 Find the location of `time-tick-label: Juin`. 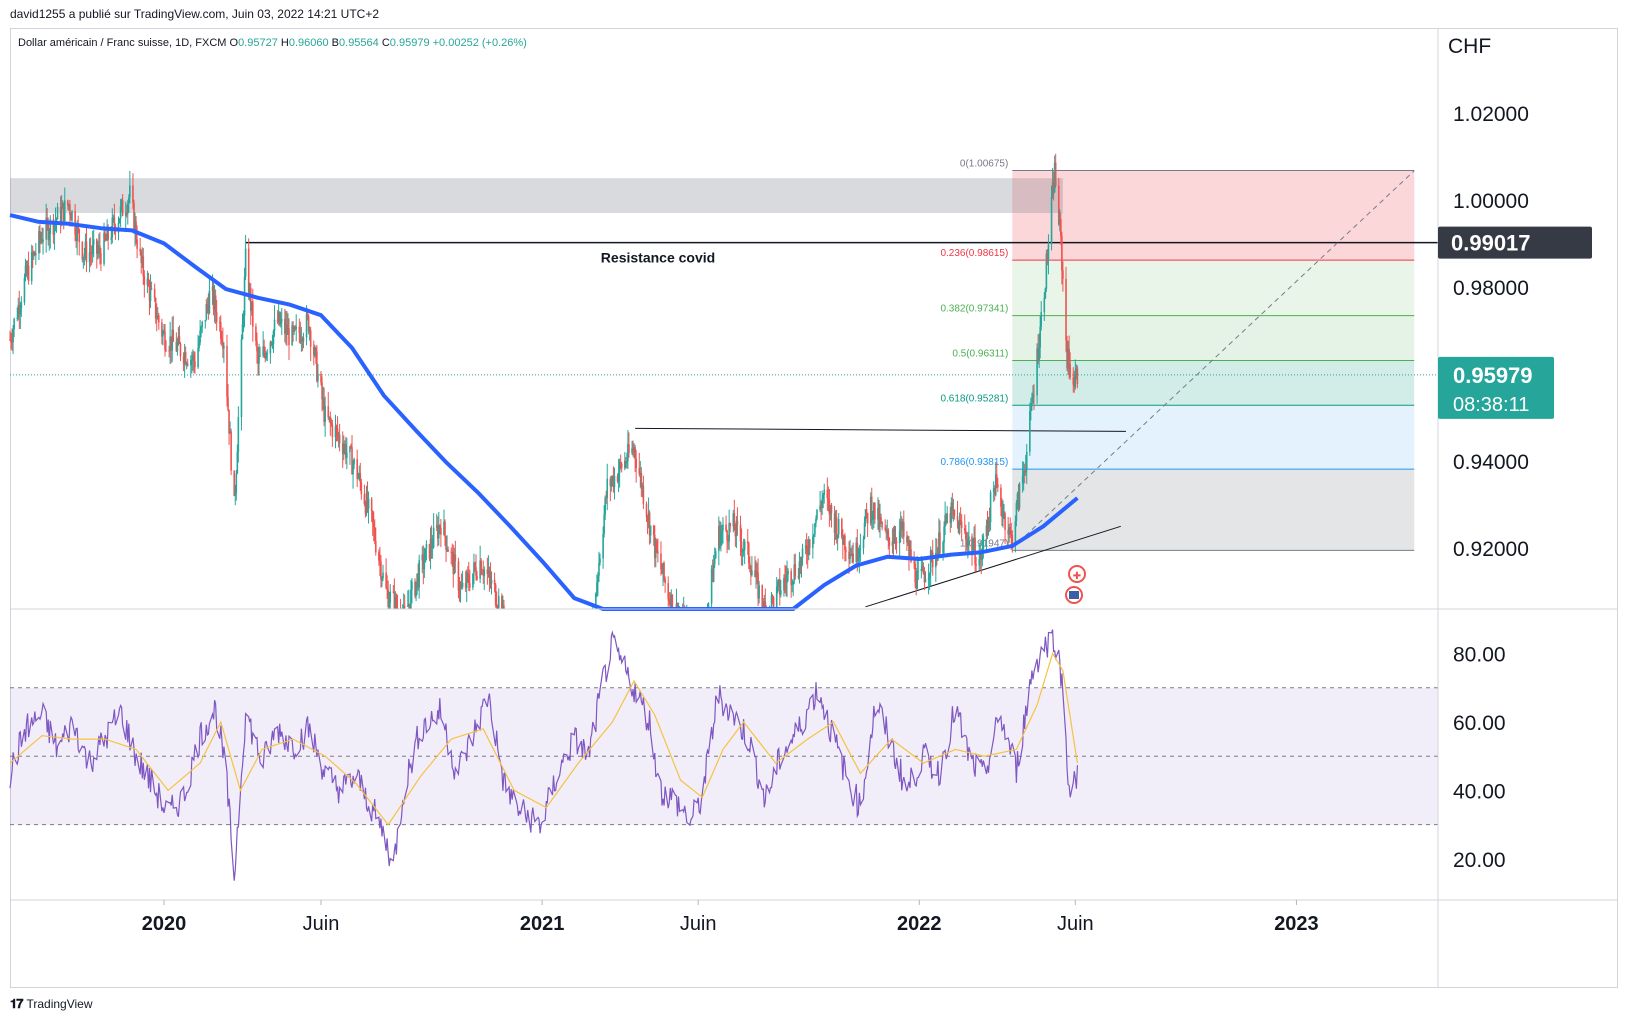

time-tick-label: Juin is located at coordinates (1075, 924).